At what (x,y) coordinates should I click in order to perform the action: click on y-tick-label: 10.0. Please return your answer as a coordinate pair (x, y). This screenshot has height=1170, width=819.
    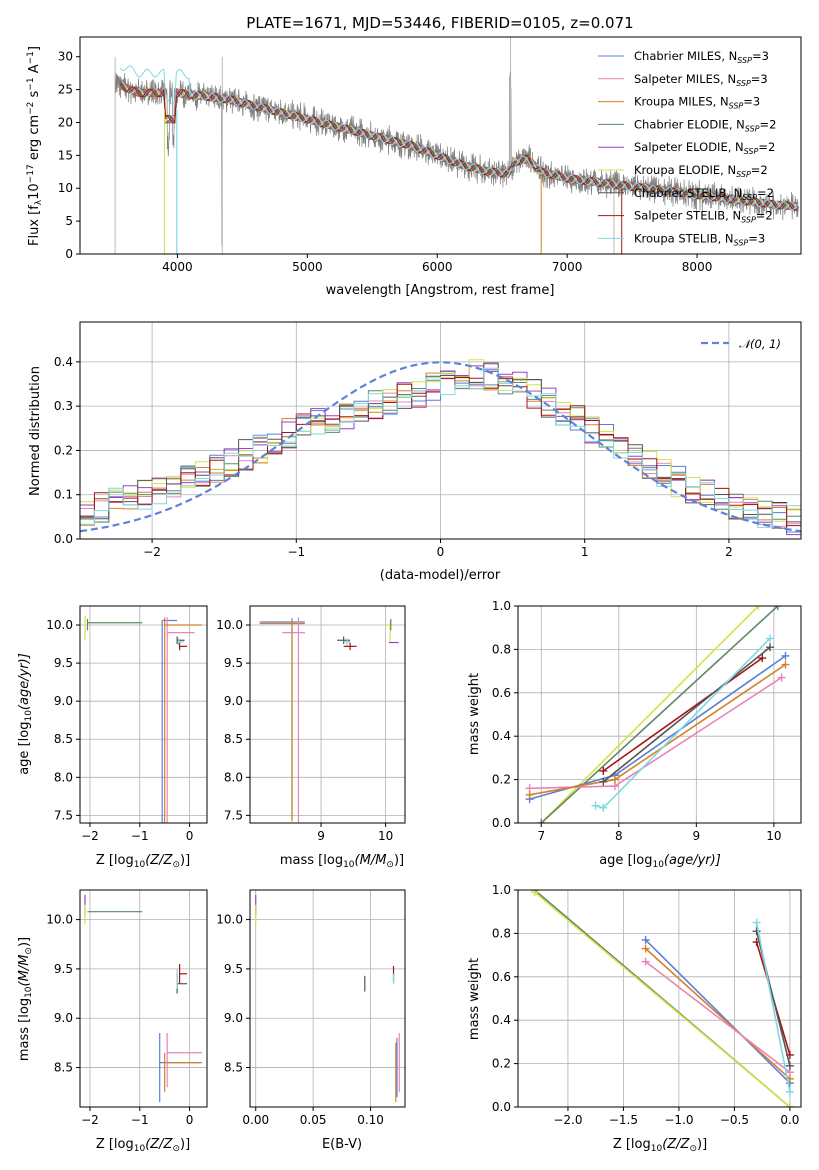
    Looking at the image, I should click on (229, 625).